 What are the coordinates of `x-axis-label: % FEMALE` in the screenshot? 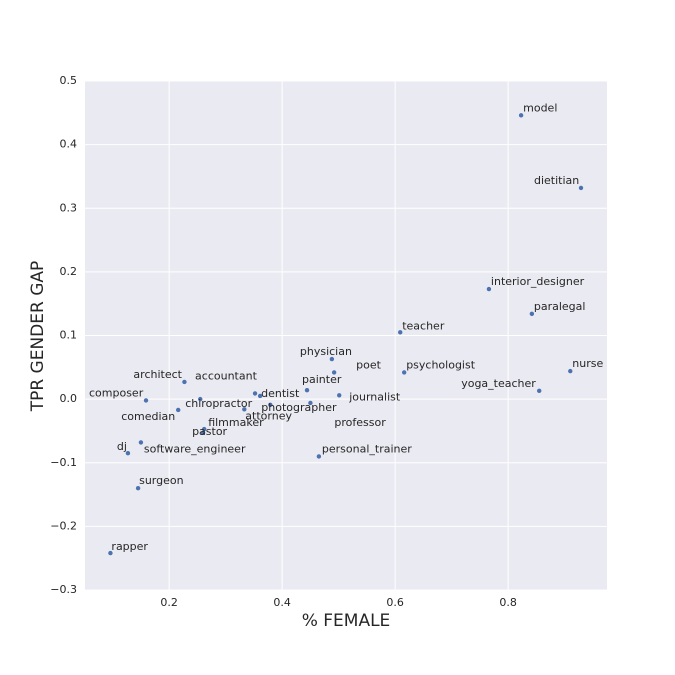 It's located at (346, 621).